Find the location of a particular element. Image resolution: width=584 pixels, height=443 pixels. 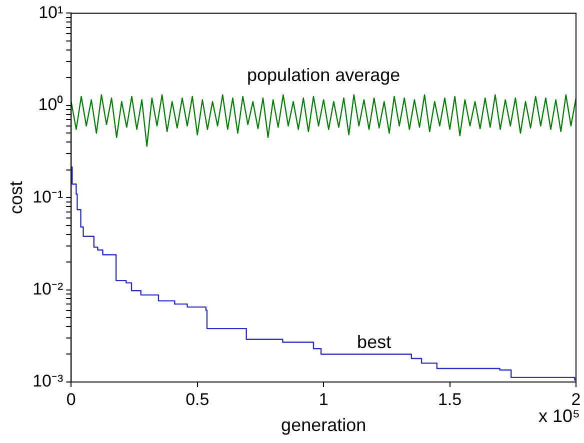

series-label: best is located at coordinates (374, 342).